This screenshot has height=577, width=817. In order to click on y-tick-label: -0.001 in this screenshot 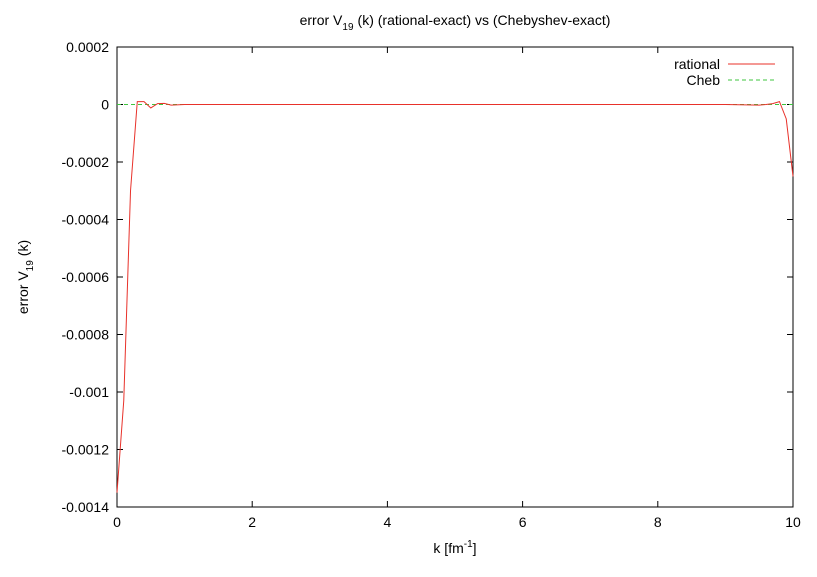, I will do `click(89, 392)`.